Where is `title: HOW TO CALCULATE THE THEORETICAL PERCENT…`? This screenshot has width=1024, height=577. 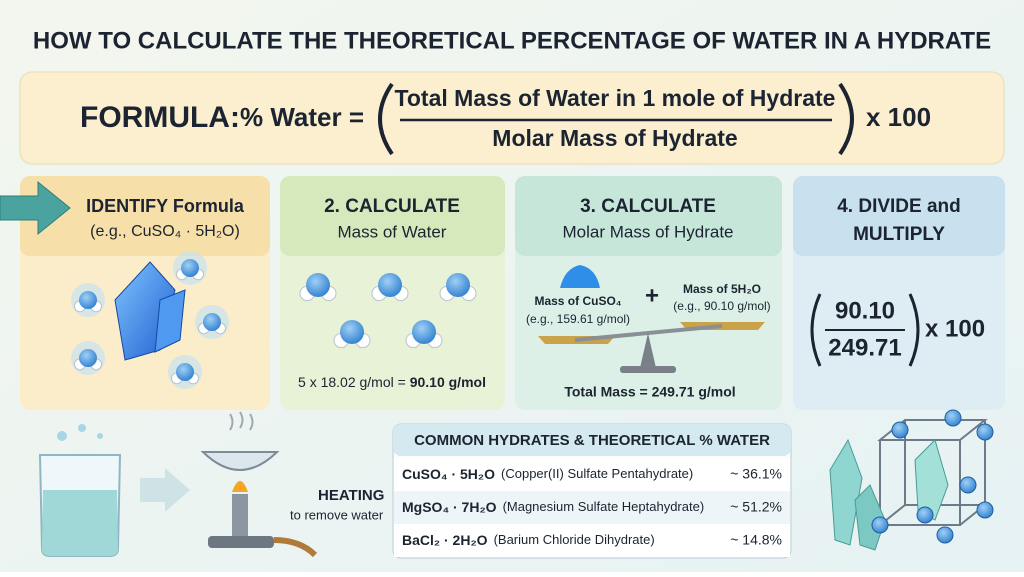 title: HOW TO CALCULATE THE THEORETICAL PERCENT… is located at coordinates (512, 40).